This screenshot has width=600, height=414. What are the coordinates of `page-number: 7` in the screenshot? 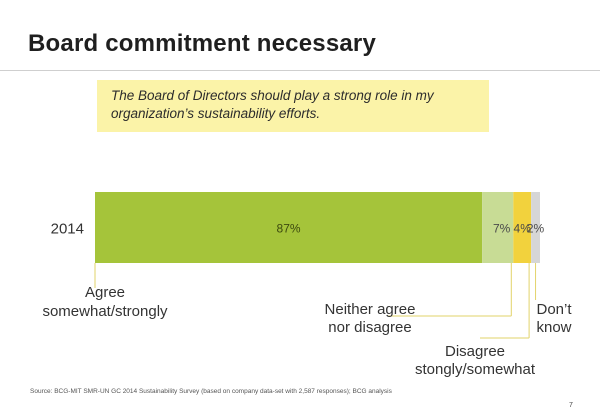 It's located at (571, 405).